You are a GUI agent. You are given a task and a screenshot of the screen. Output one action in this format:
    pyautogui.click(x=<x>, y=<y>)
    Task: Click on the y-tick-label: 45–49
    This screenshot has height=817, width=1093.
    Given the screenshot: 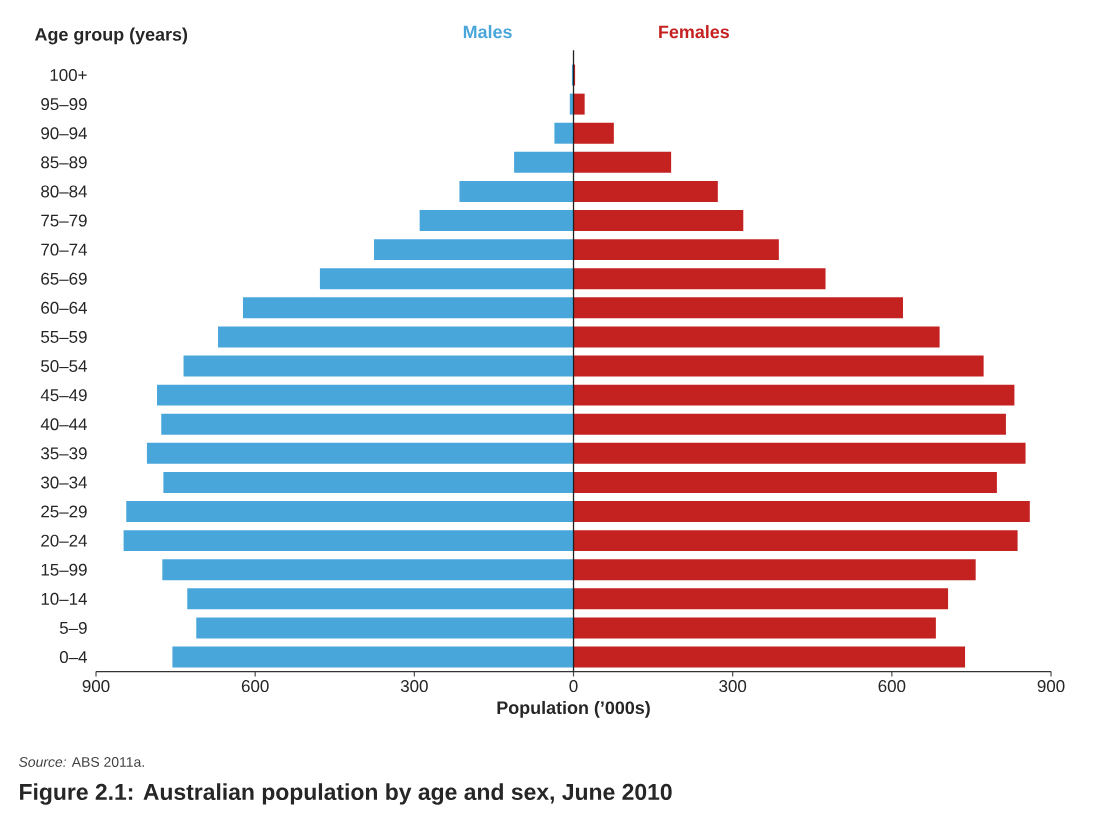 What is the action you would take?
    pyautogui.click(x=63, y=395)
    